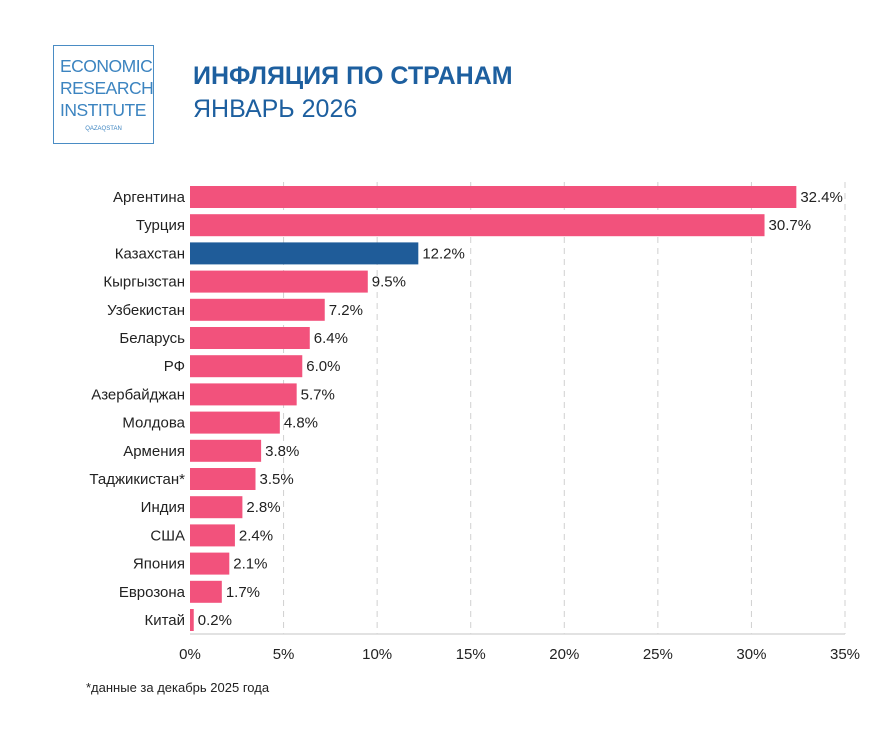 This screenshot has height=740, width=894. Describe the element at coordinates (821, 197) in the screenshot. I see `data-label: 32.4%` at that location.